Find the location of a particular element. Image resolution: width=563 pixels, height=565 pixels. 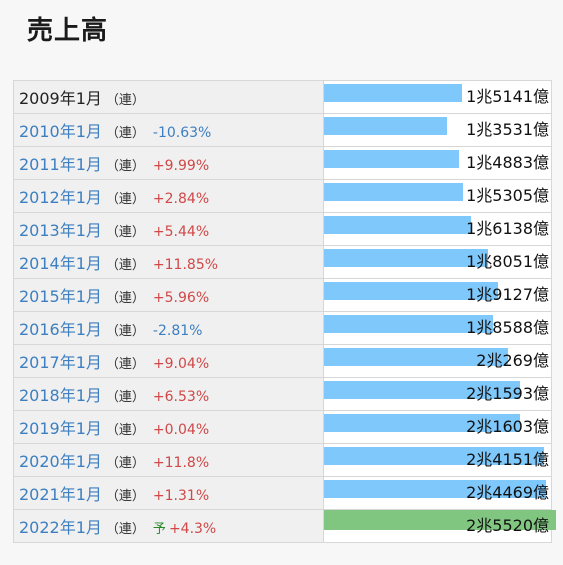

change-percent: +0.04% is located at coordinates (181, 430).